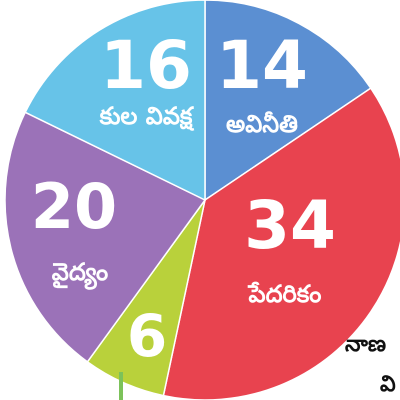 This screenshot has height=400, width=400. I want to click on caption-fragment-1: నాణ, so click(366, 344).